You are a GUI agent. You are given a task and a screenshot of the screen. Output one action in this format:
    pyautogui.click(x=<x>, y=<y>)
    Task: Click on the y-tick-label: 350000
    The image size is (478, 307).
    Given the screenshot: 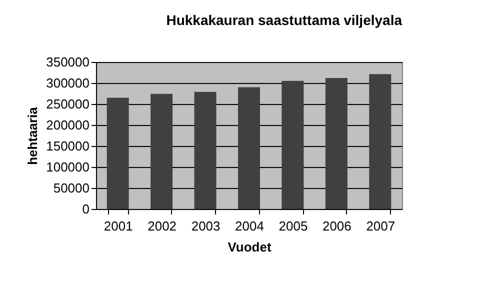 What is the action you would take?
    pyautogui.click(x=68, y=62)
    